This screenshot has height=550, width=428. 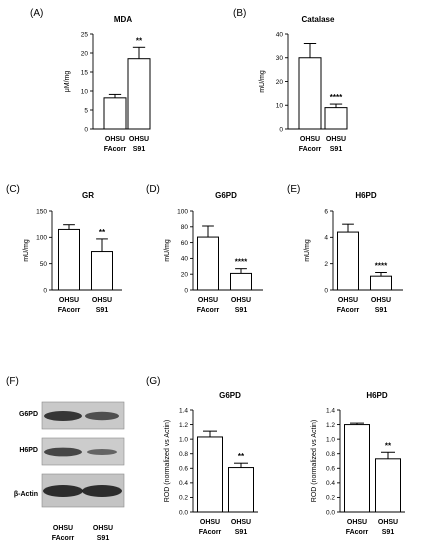 What do you see at coordinates (12, 381) in the screenshot?
I see `panel-letter-f: (F)` at bounding box center [12, 381].